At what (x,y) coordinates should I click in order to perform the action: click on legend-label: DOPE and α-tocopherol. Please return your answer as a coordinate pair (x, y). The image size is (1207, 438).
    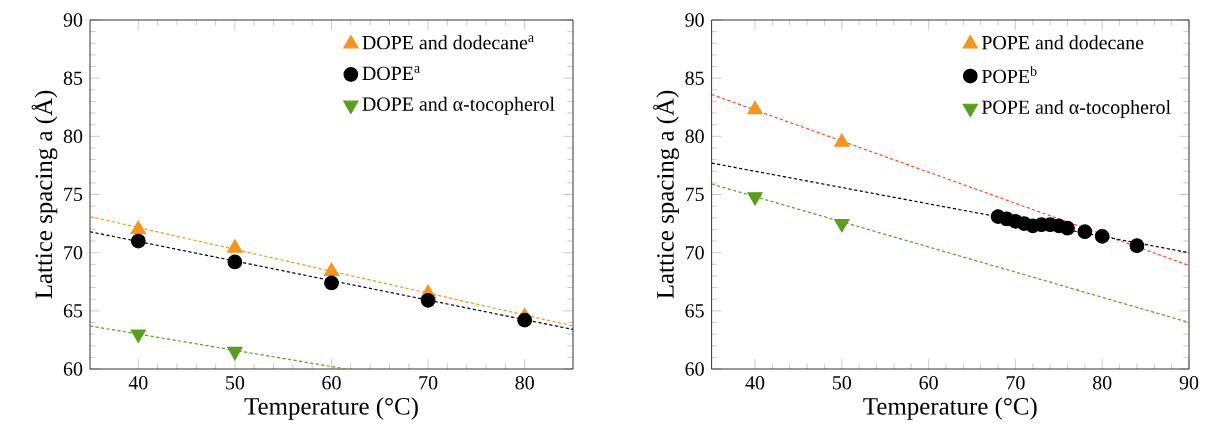
    Looking at the image, I should click on (458, 105).